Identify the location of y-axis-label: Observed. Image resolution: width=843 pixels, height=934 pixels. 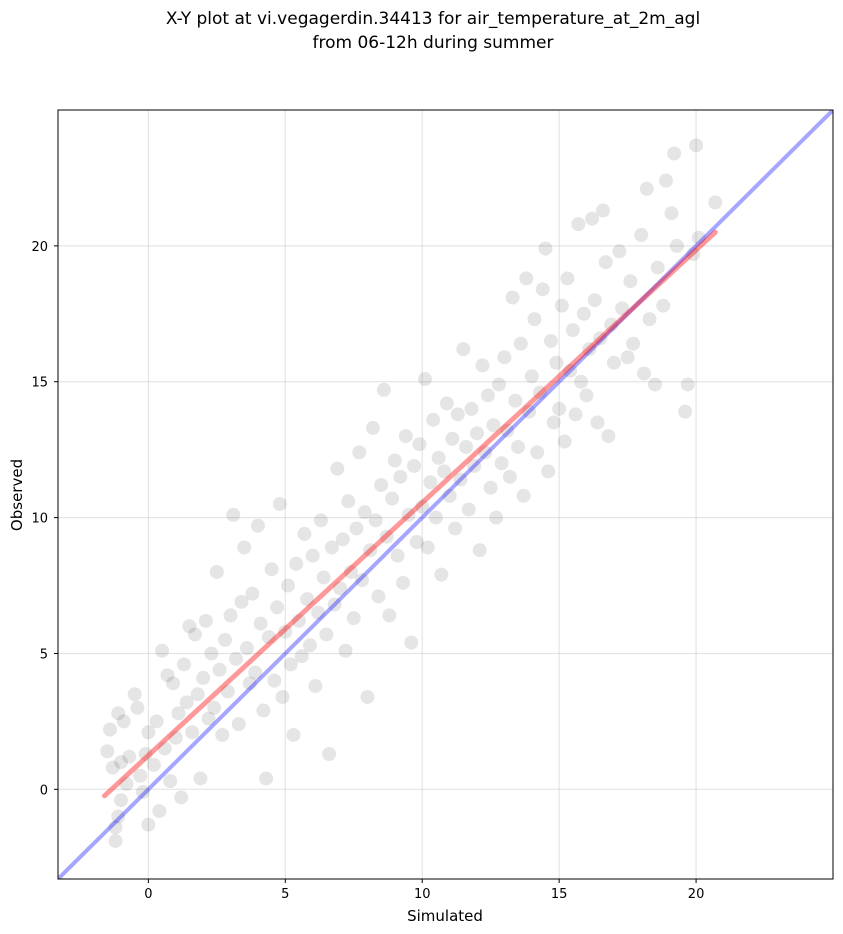
(17, 495).